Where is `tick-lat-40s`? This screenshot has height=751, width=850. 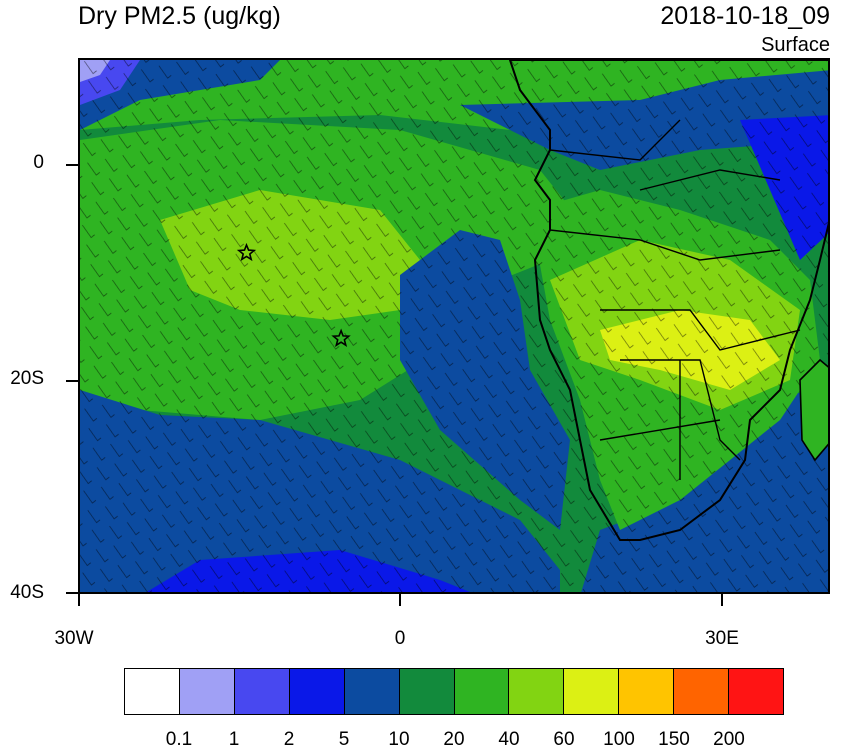 tick-lat-40s is located at coordinates (72, 593).